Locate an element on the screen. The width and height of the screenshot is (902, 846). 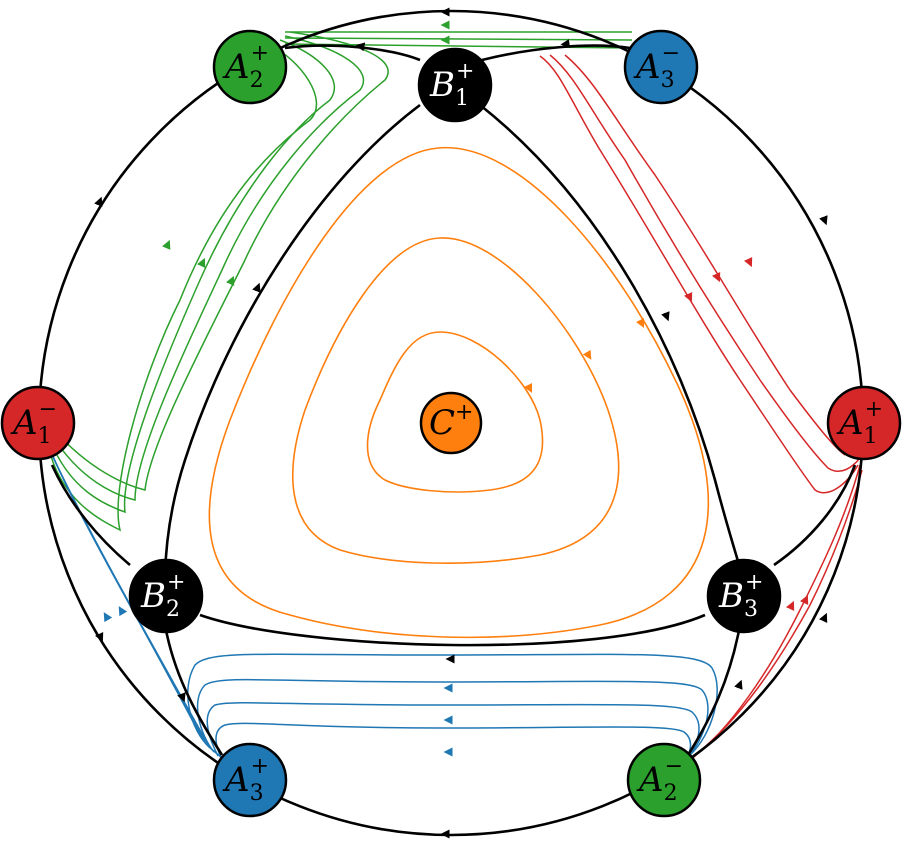
node-A3-plus: A3+ is located at coordinates (250, 780).